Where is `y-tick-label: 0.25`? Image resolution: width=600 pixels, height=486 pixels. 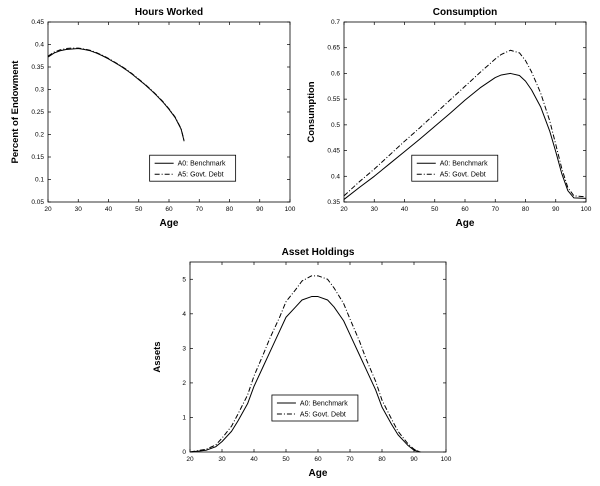 y-tick-label: 0.25 is located at coordinates (37, 112).